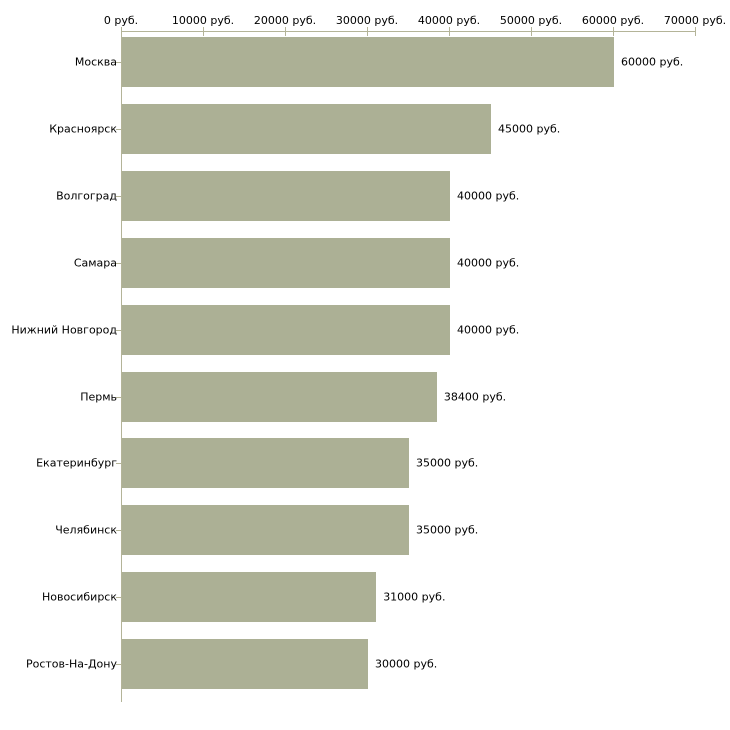  Describe the element at coordinates (414, 597) in the screenshot. I see `bar-value-label: 31000 руб.` at that location.